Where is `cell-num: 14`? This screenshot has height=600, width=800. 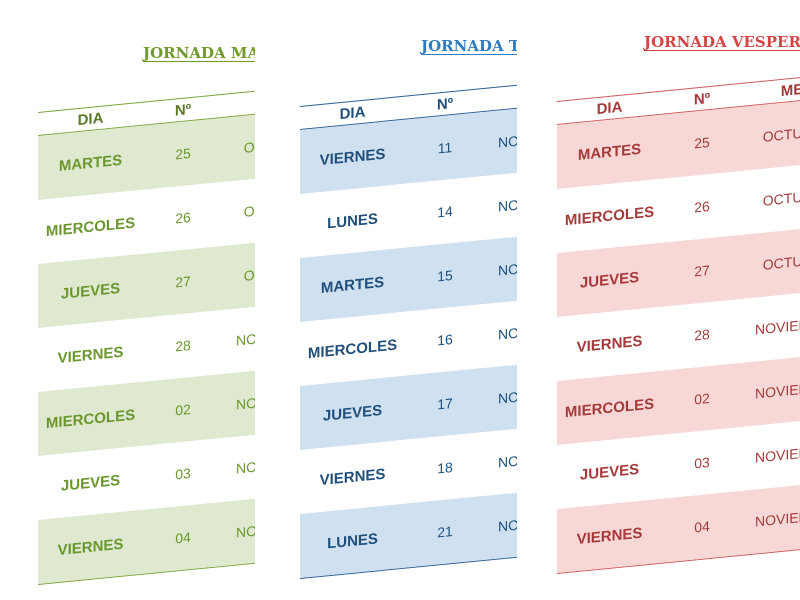
cell-num: 14 is located at coordinates (445, 212).